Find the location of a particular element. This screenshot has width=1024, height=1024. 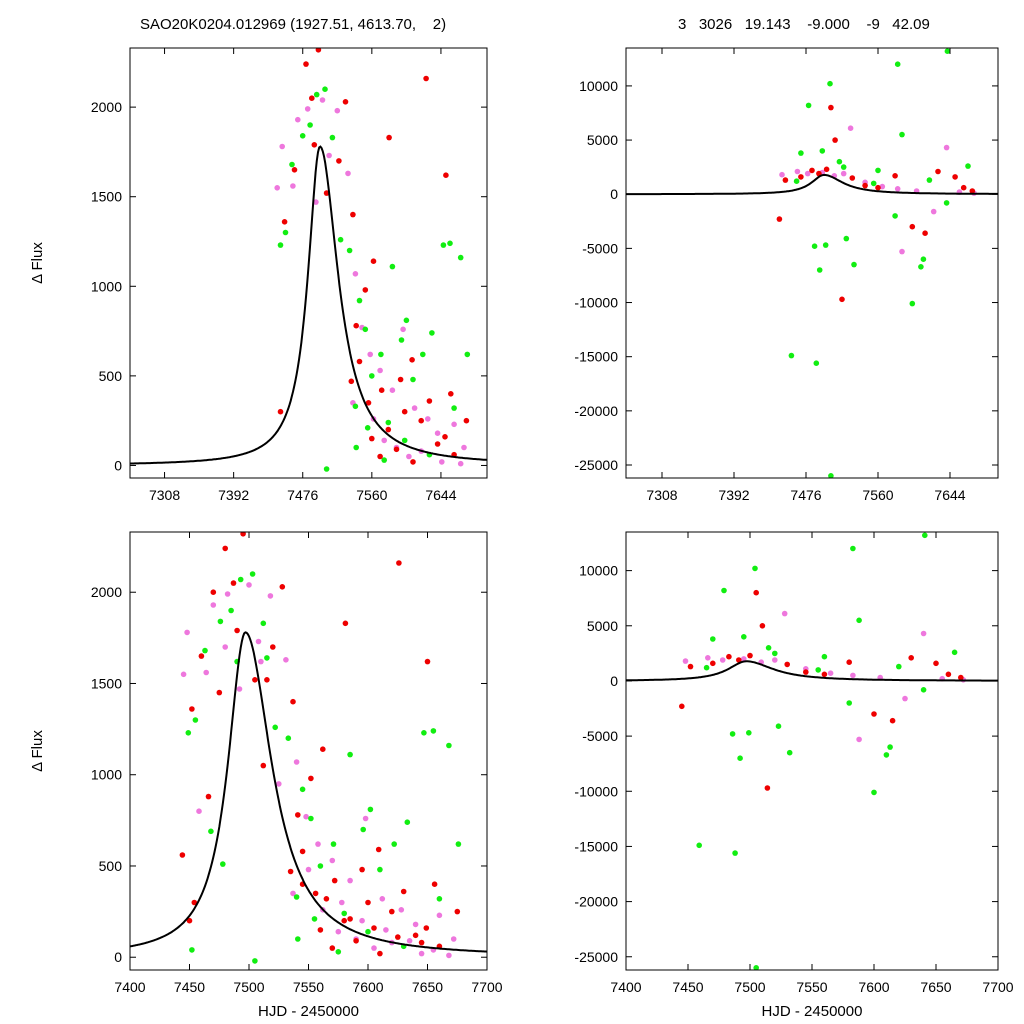

y-tick-label: -25000 is located at coordinates (596, 957).